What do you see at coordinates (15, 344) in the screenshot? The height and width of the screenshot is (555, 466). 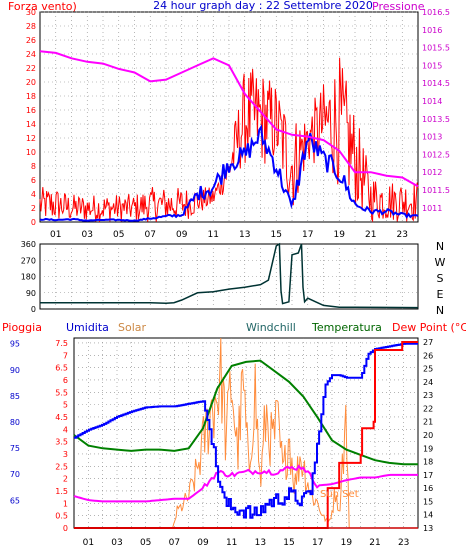 I see `humidity-y-tick-label: 95` at bounding box center [15, 344].